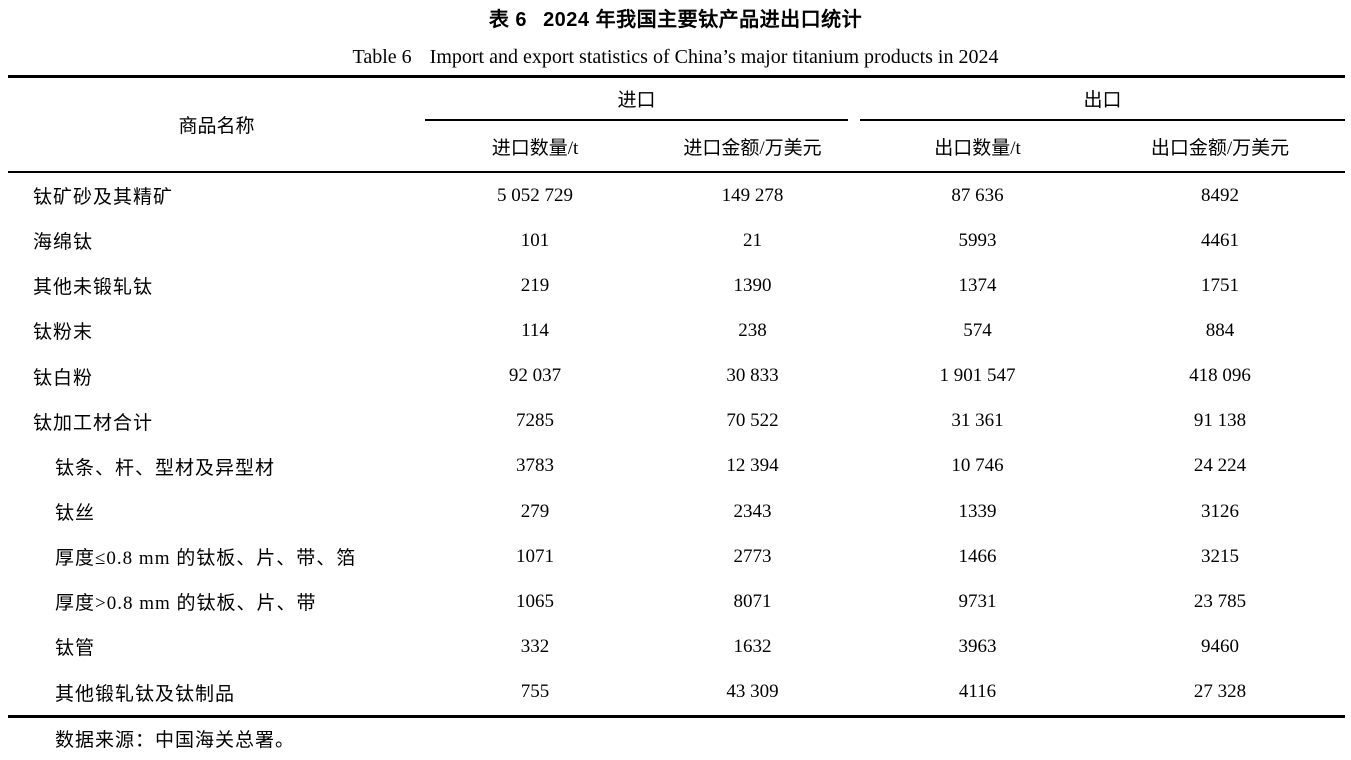  What do you see at coordinates (1220, 376) in the screenshot?
I see `export-amount-value: 418 096` at bounding box center [1220, 376].